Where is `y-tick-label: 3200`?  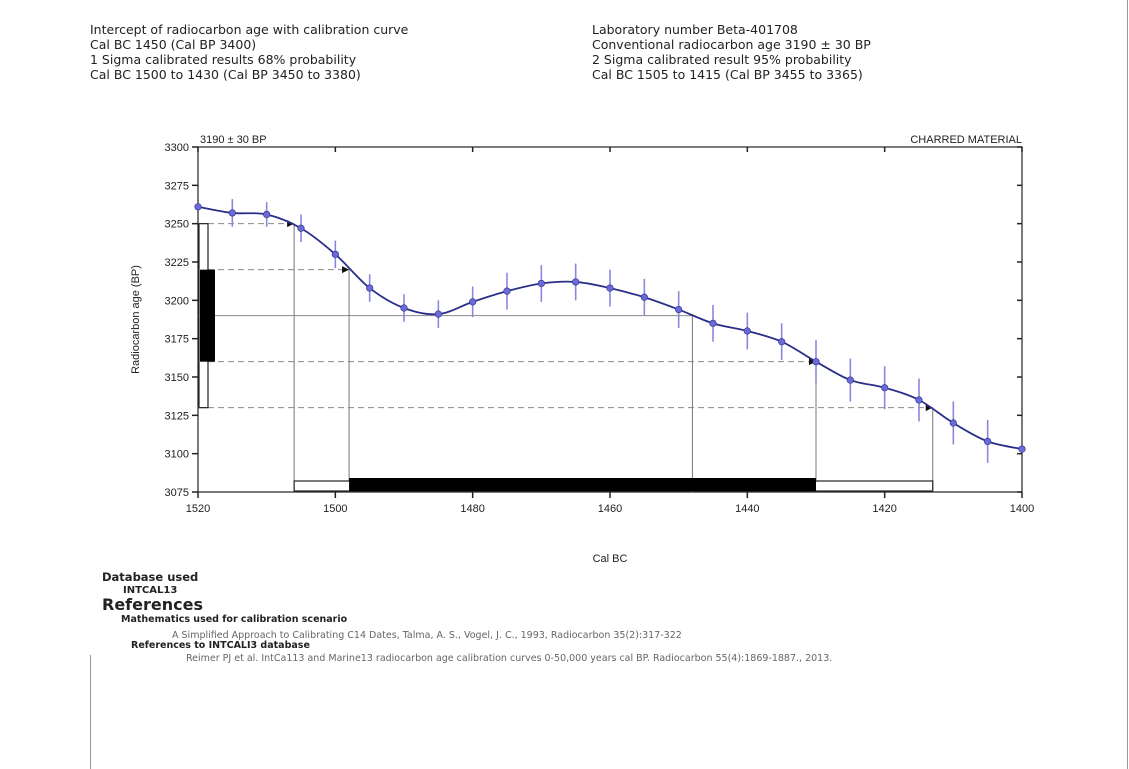 y-tick-label: 3200 is located at coordinates (177, 301).